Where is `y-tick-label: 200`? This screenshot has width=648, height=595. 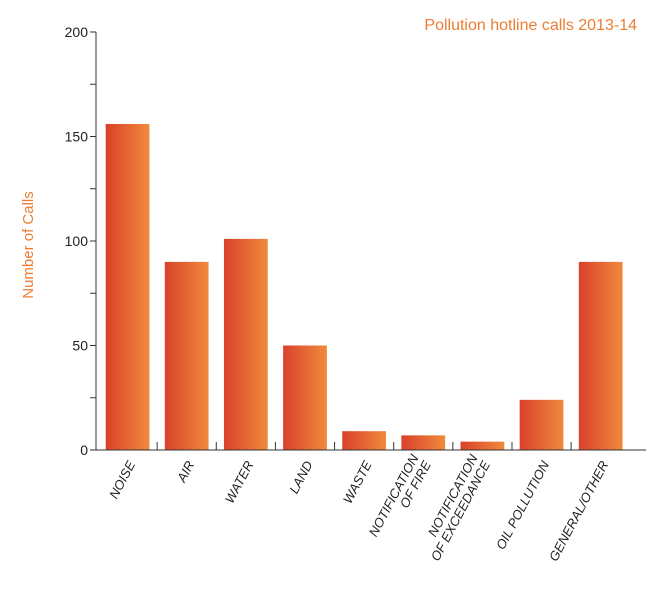 y-tick-label: 200 is located at coordinates (77, 32).